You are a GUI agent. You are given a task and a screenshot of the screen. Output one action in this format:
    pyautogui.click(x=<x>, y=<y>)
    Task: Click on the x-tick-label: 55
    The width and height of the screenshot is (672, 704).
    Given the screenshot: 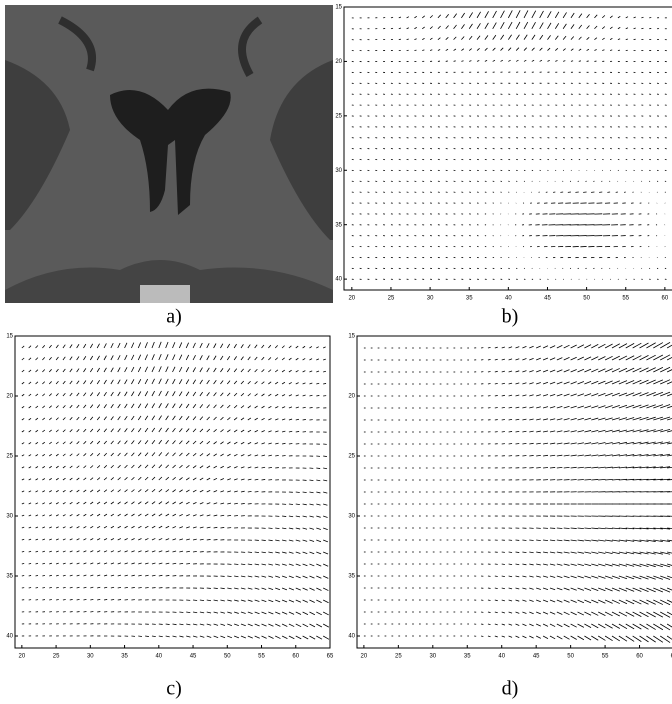 What is the action you would take?
    pyautogui.click(x=605, y=657)
    